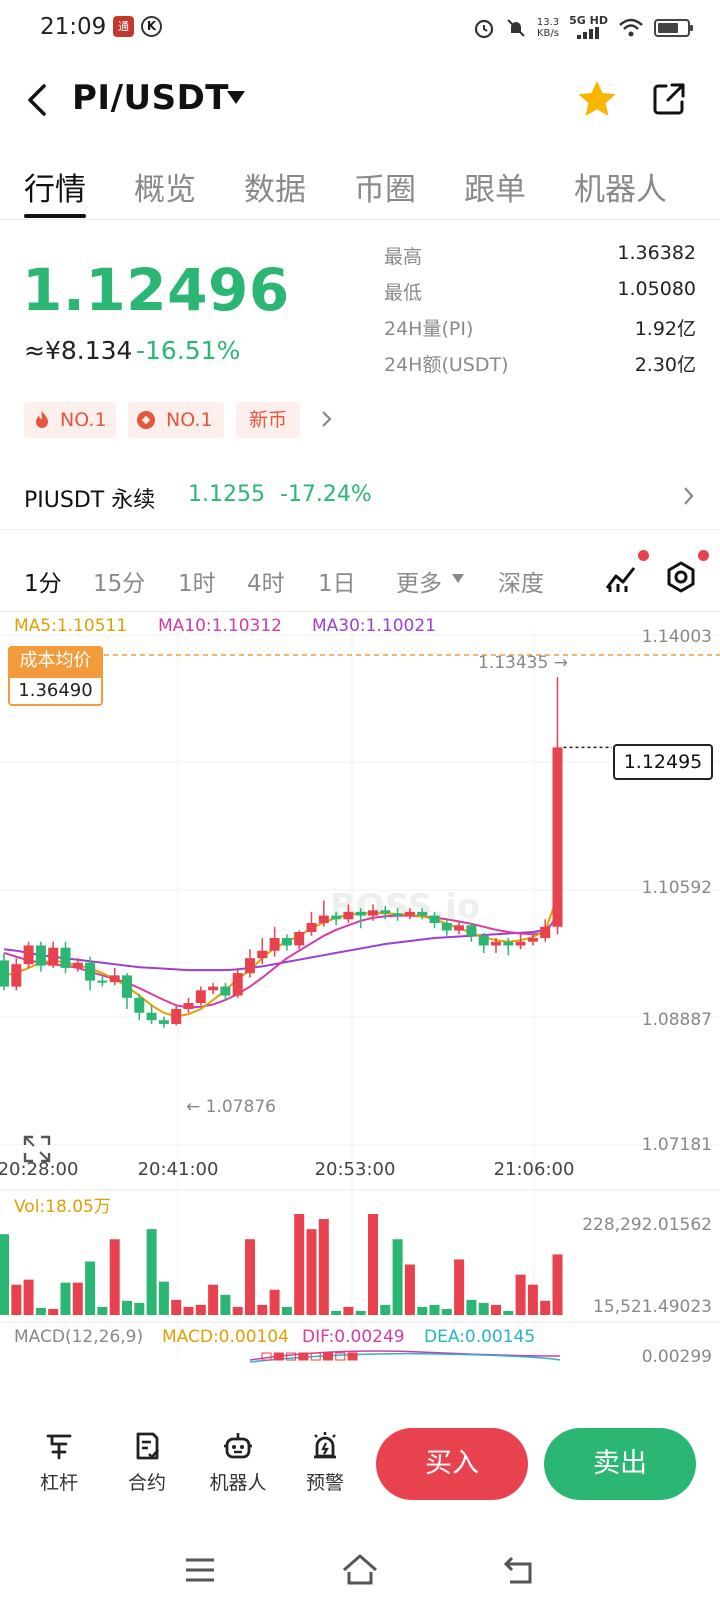 This screenshot has width=720, height=1612. What do you see at coordinates (200, 1570) in the screenshot?
I see `menu-icon` at bounding box center [200, 1570].